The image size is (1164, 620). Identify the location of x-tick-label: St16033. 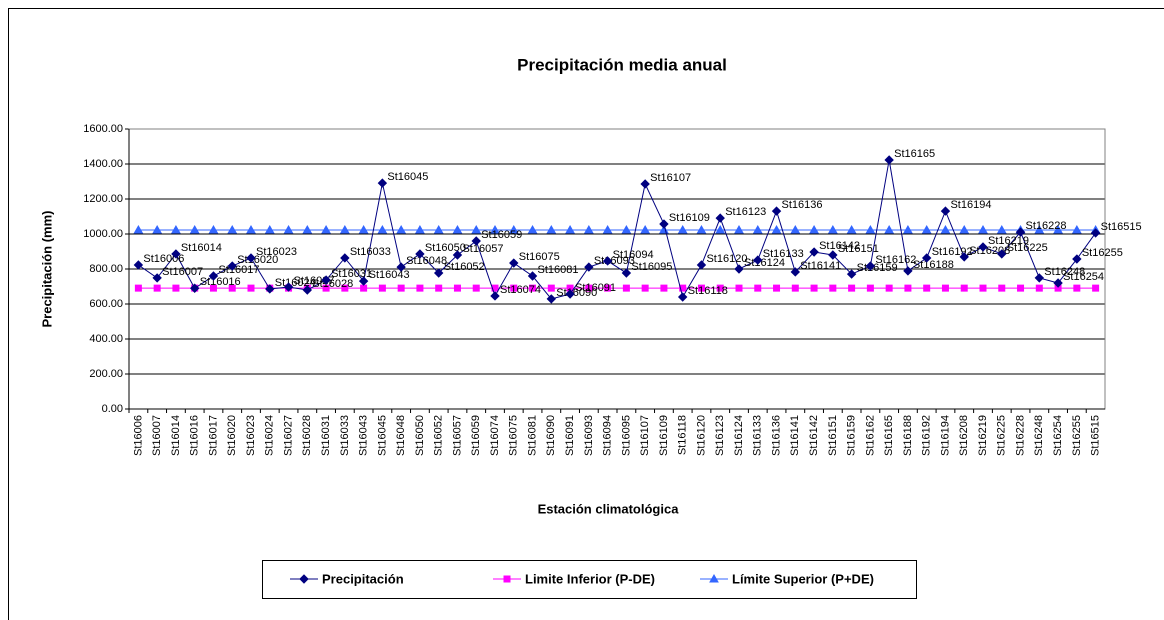
(345, 435).